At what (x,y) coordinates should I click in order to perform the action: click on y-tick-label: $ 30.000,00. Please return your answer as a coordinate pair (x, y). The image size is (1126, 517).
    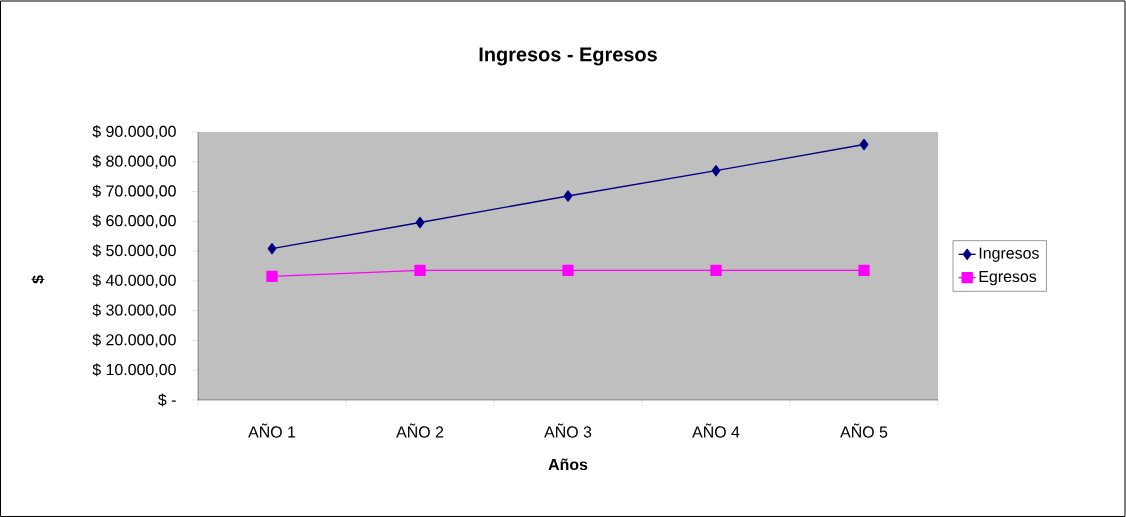
    Looking at the image, I should click on (134, 310).